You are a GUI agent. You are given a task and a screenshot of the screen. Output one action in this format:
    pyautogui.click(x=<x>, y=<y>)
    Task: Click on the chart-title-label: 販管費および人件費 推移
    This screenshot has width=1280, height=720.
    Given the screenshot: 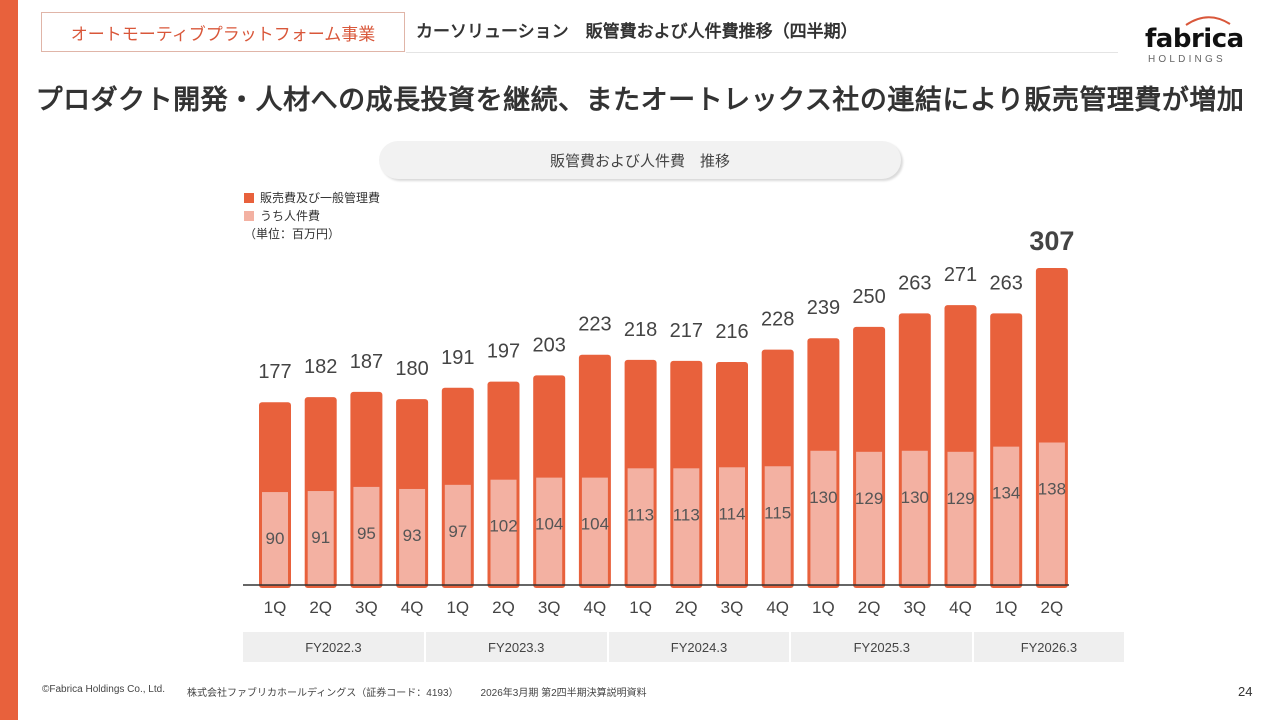 What is the action you would take?
    pyautogui.click(x=639, y=160)
    